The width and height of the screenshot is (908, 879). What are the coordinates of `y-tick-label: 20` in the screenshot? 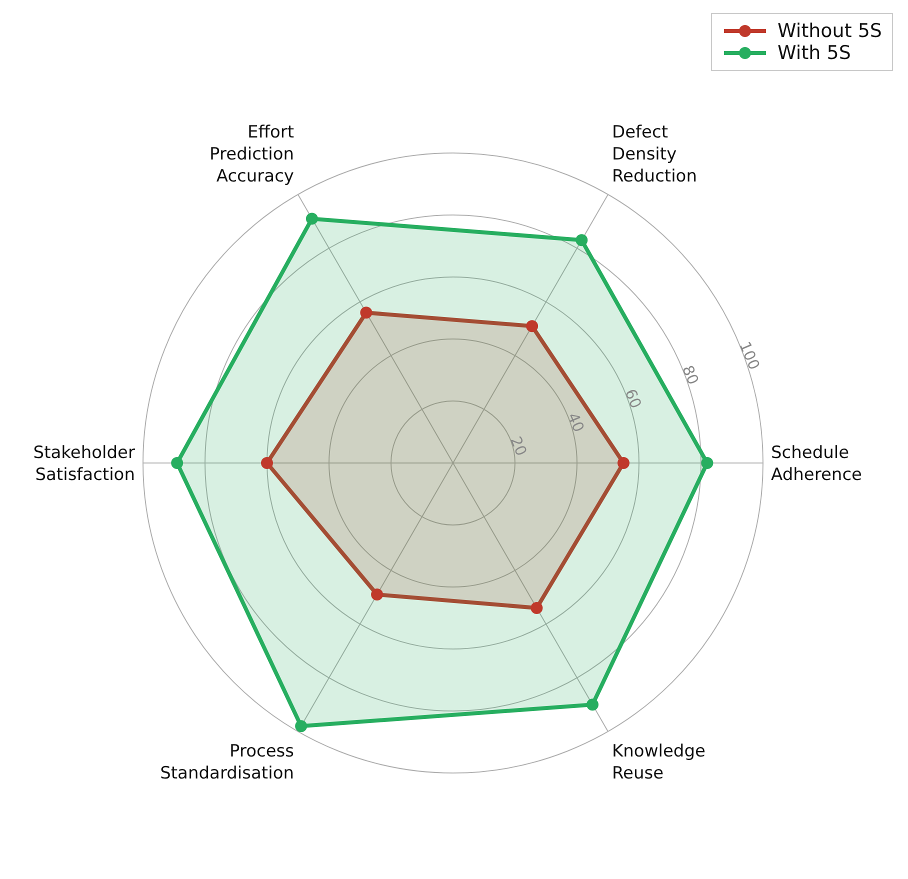 It's located at (518, 446).